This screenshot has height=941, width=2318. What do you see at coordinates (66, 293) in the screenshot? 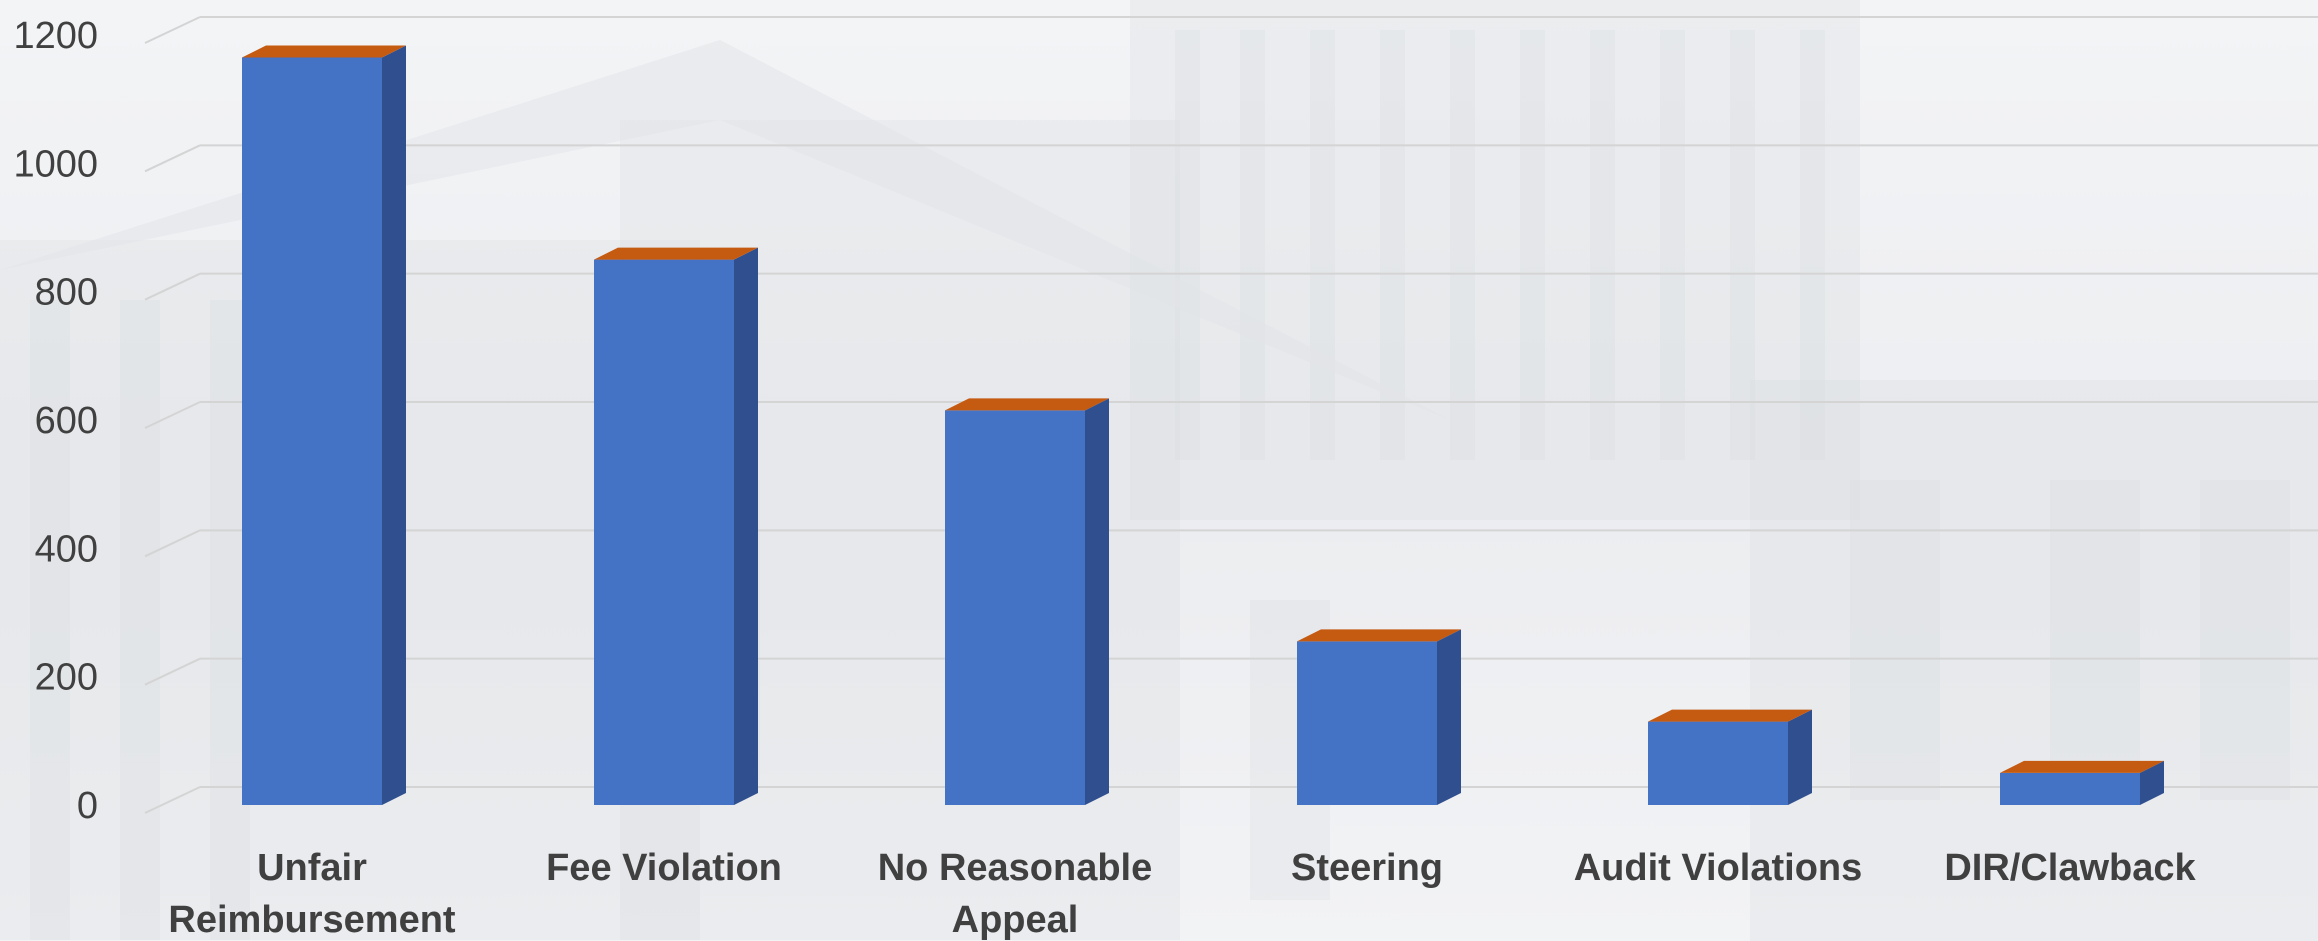
I see `y-tick-label-800: 800` at bounding box center [66, 293].